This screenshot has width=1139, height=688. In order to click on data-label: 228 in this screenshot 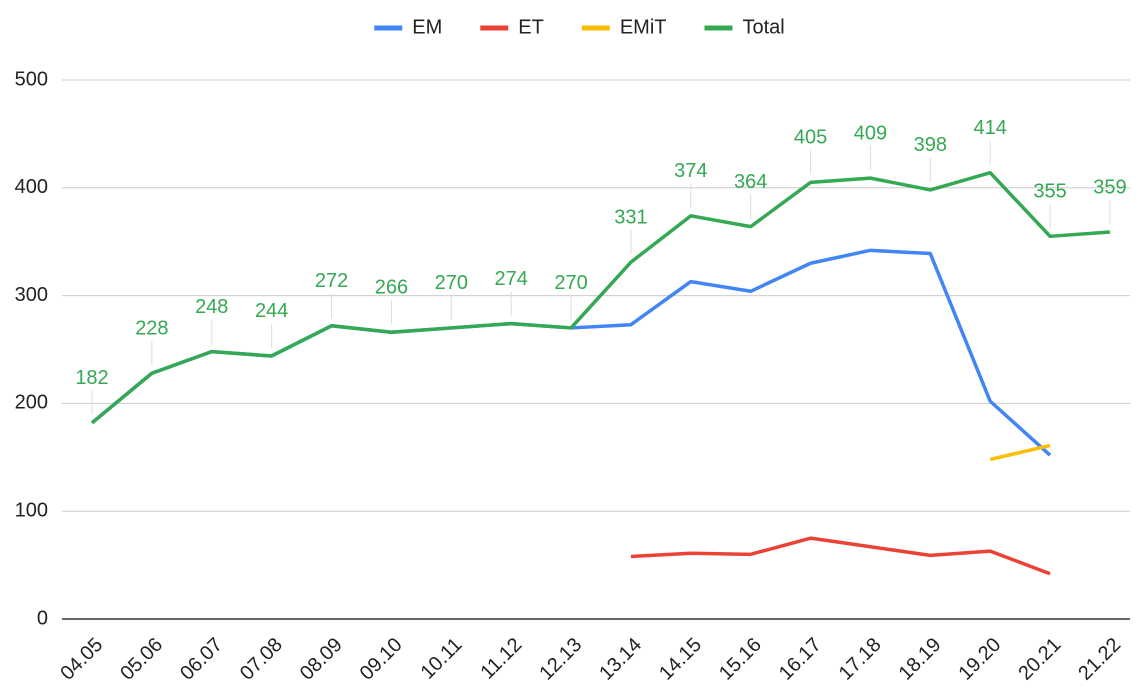, I will do `click(151, 328)`.